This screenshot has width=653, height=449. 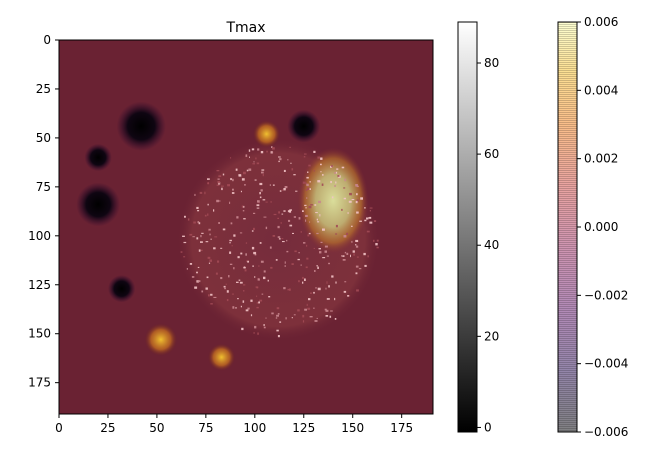 What do you see at coordinates (98, 157) in the screenshot?
I see `dark-spot` at bounding box center [98, 157].